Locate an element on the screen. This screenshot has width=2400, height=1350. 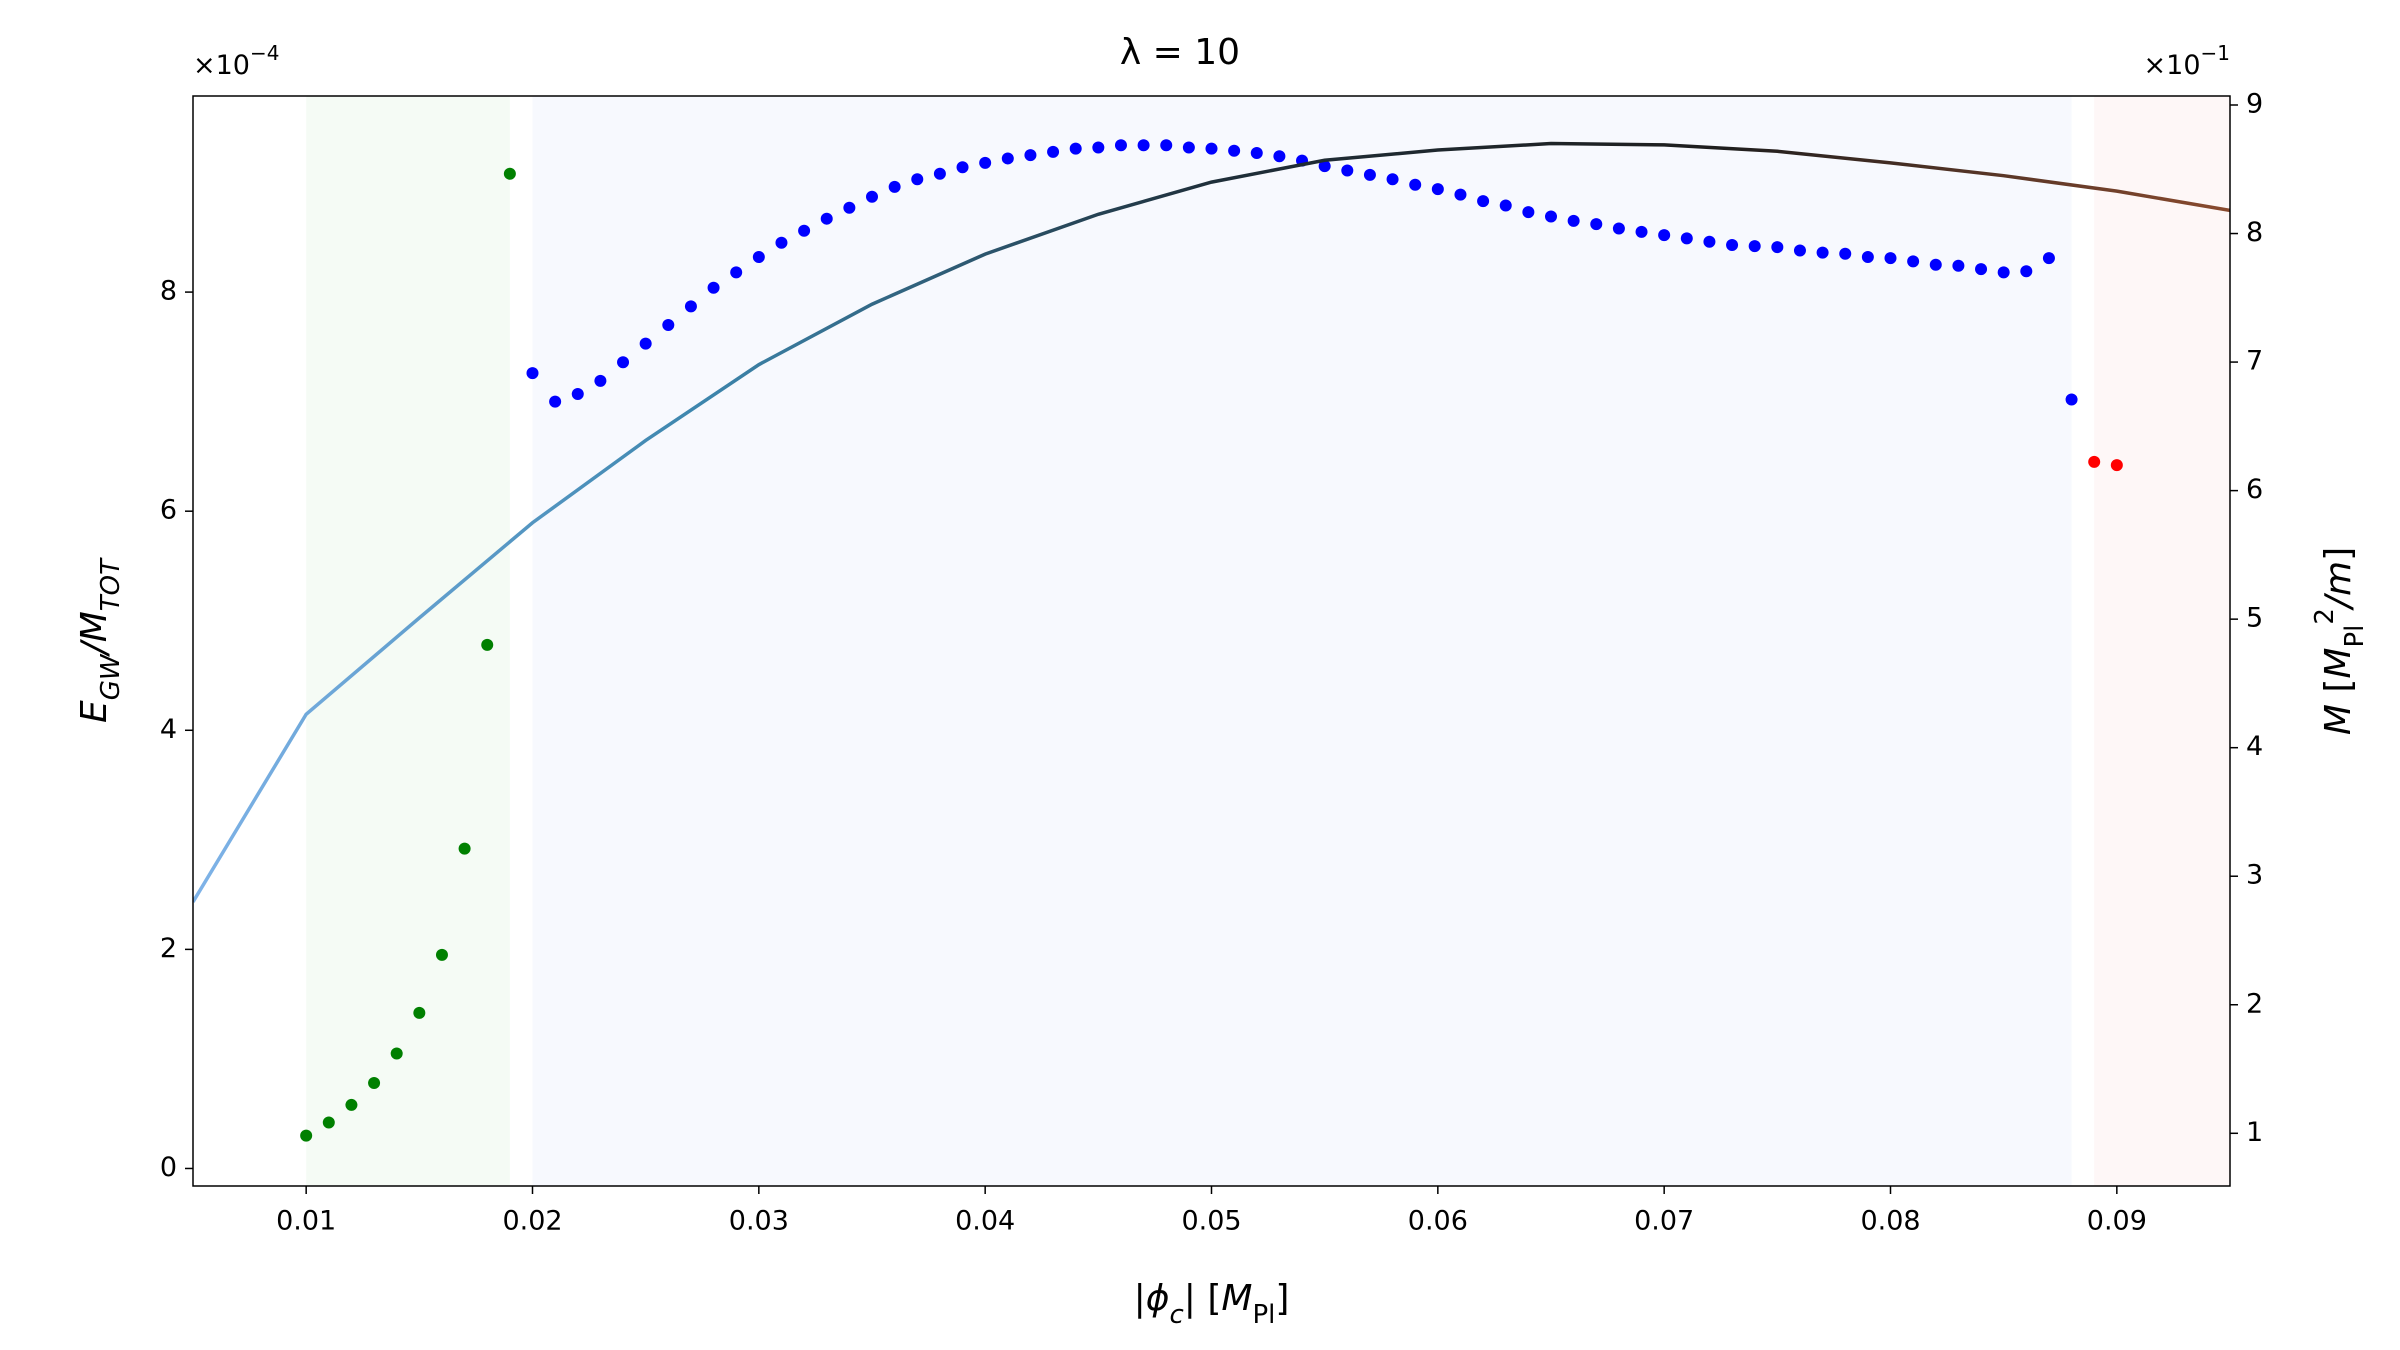
x-tick-label: 0.08 is located at coordinates (1890, 1221).